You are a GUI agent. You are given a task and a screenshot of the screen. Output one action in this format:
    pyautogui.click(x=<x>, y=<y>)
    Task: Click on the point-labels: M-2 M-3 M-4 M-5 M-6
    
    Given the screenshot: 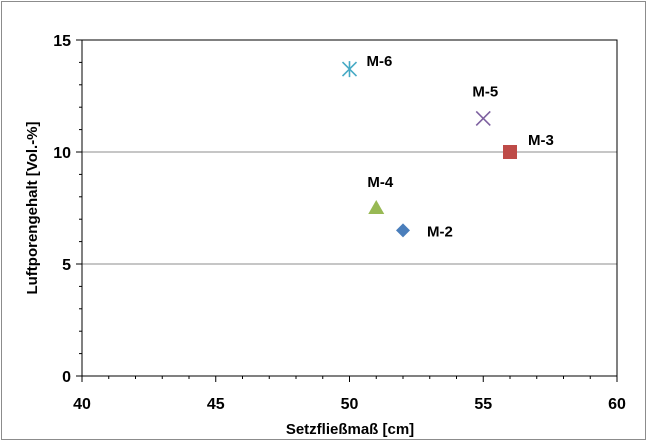 What is the action you would take?
    pyautogui.click(x=460, y=146)
    